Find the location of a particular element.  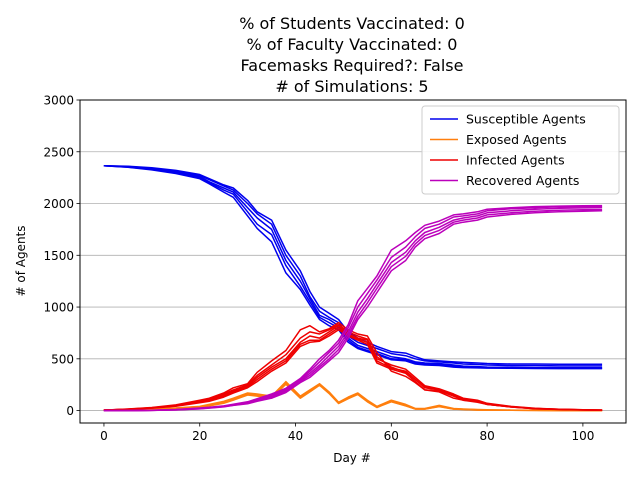

legend-label: Infected Agents is located at coordinates (515, 160).